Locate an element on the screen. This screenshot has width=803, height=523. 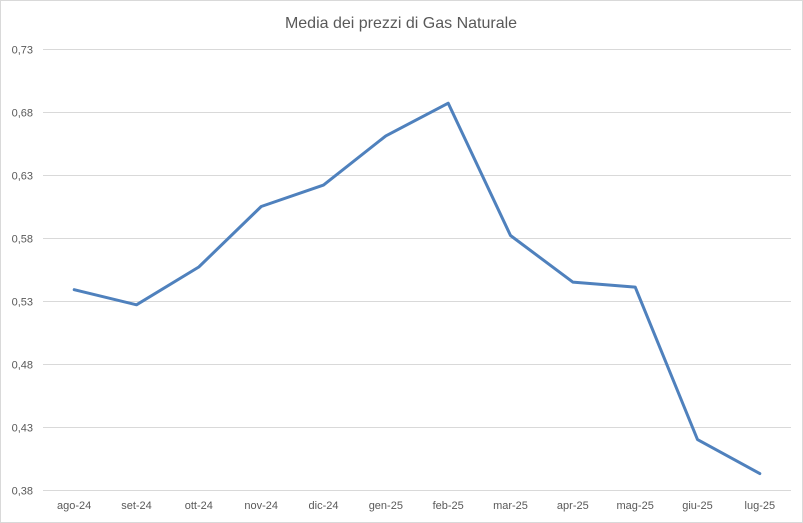
y-tick-label: 0,43 is located at coordinates (22, 429).